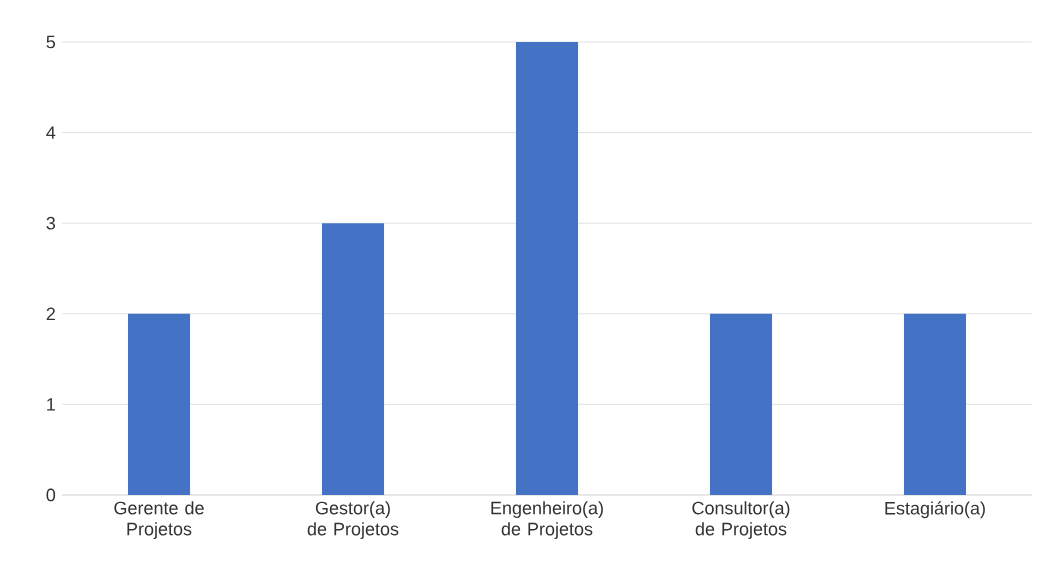  Describe the element at coordinates (51, 132) in the screenshot. I see `y-tick-label: 4` at that location.